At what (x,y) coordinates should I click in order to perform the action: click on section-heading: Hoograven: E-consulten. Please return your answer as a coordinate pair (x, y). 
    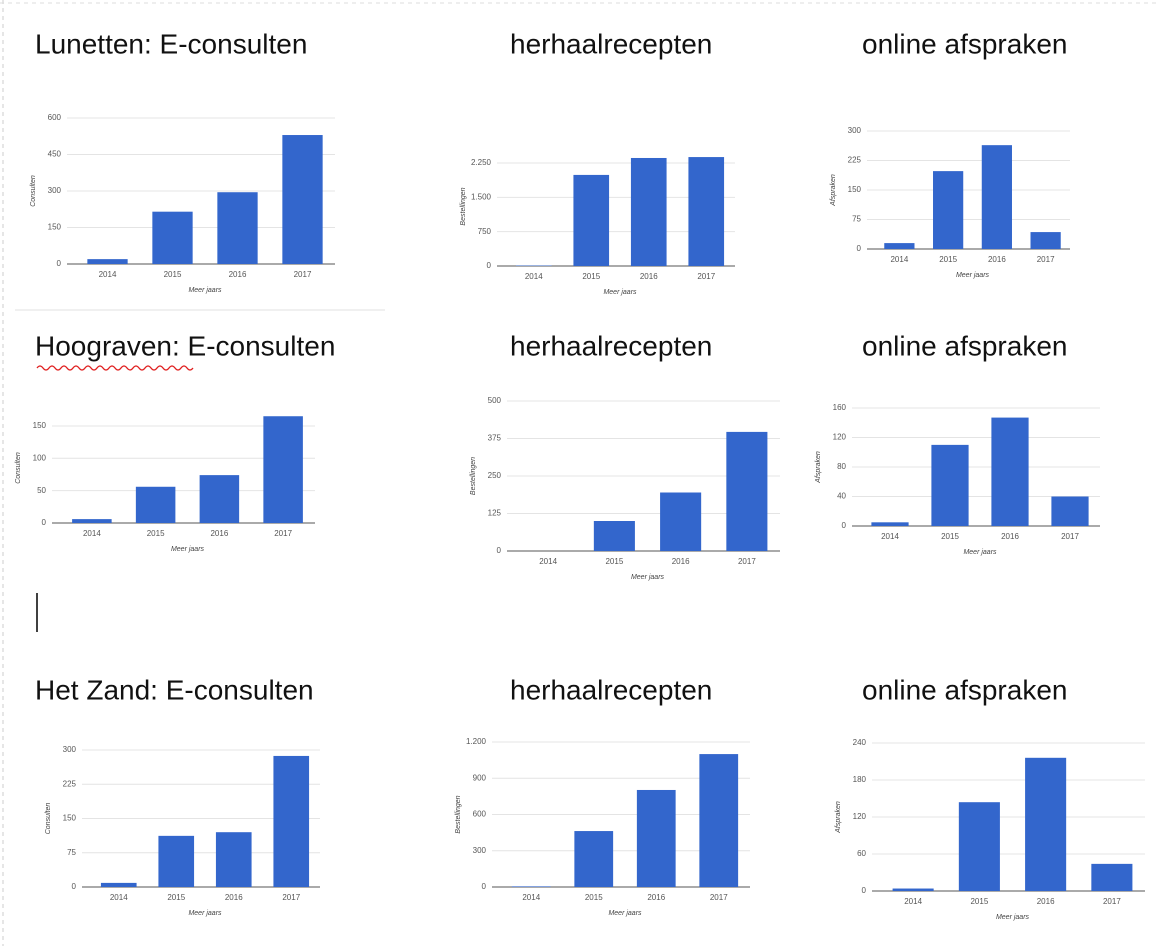
    Looking at the image, I should click on (185, 345).